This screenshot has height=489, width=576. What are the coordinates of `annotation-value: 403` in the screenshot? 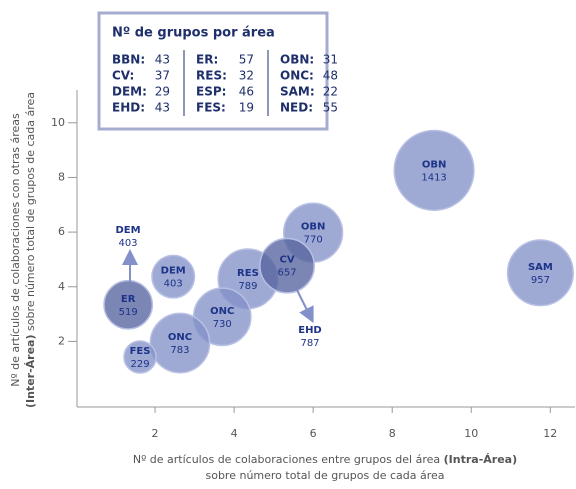 It's located at (127, 243).